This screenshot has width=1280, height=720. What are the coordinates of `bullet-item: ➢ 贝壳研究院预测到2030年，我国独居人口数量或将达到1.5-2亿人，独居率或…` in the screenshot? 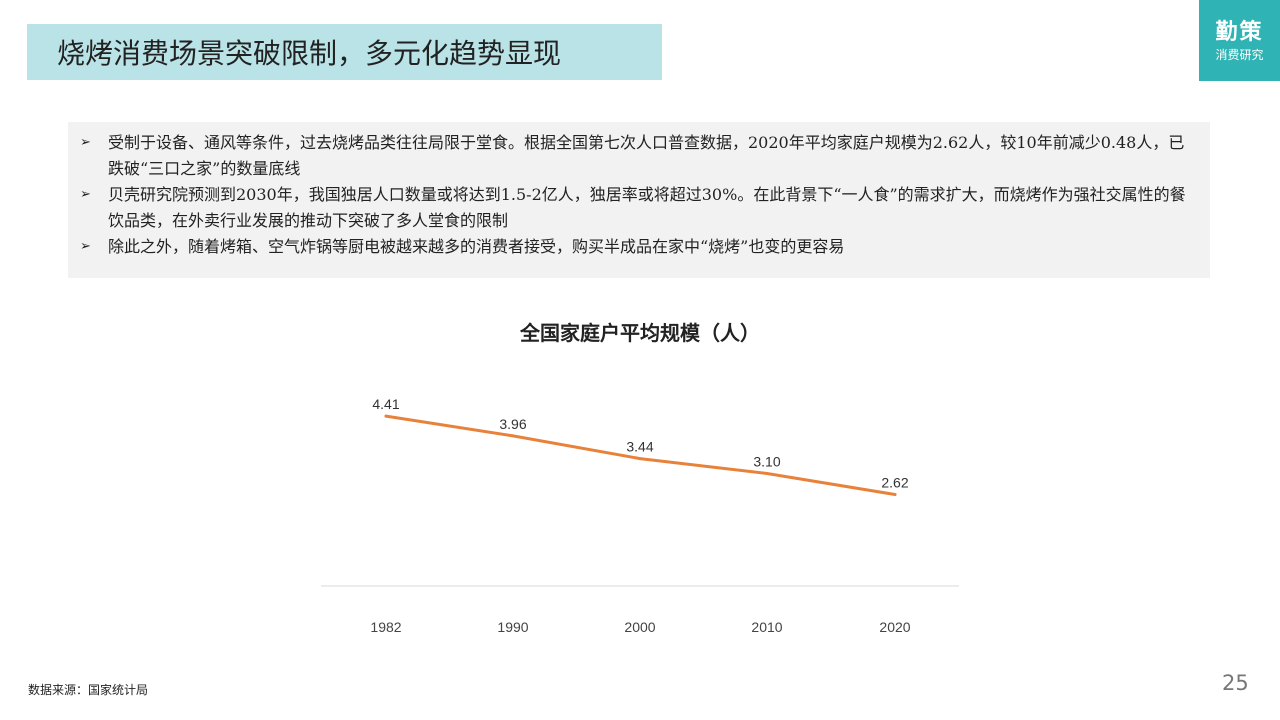 It's located at (639, 208).